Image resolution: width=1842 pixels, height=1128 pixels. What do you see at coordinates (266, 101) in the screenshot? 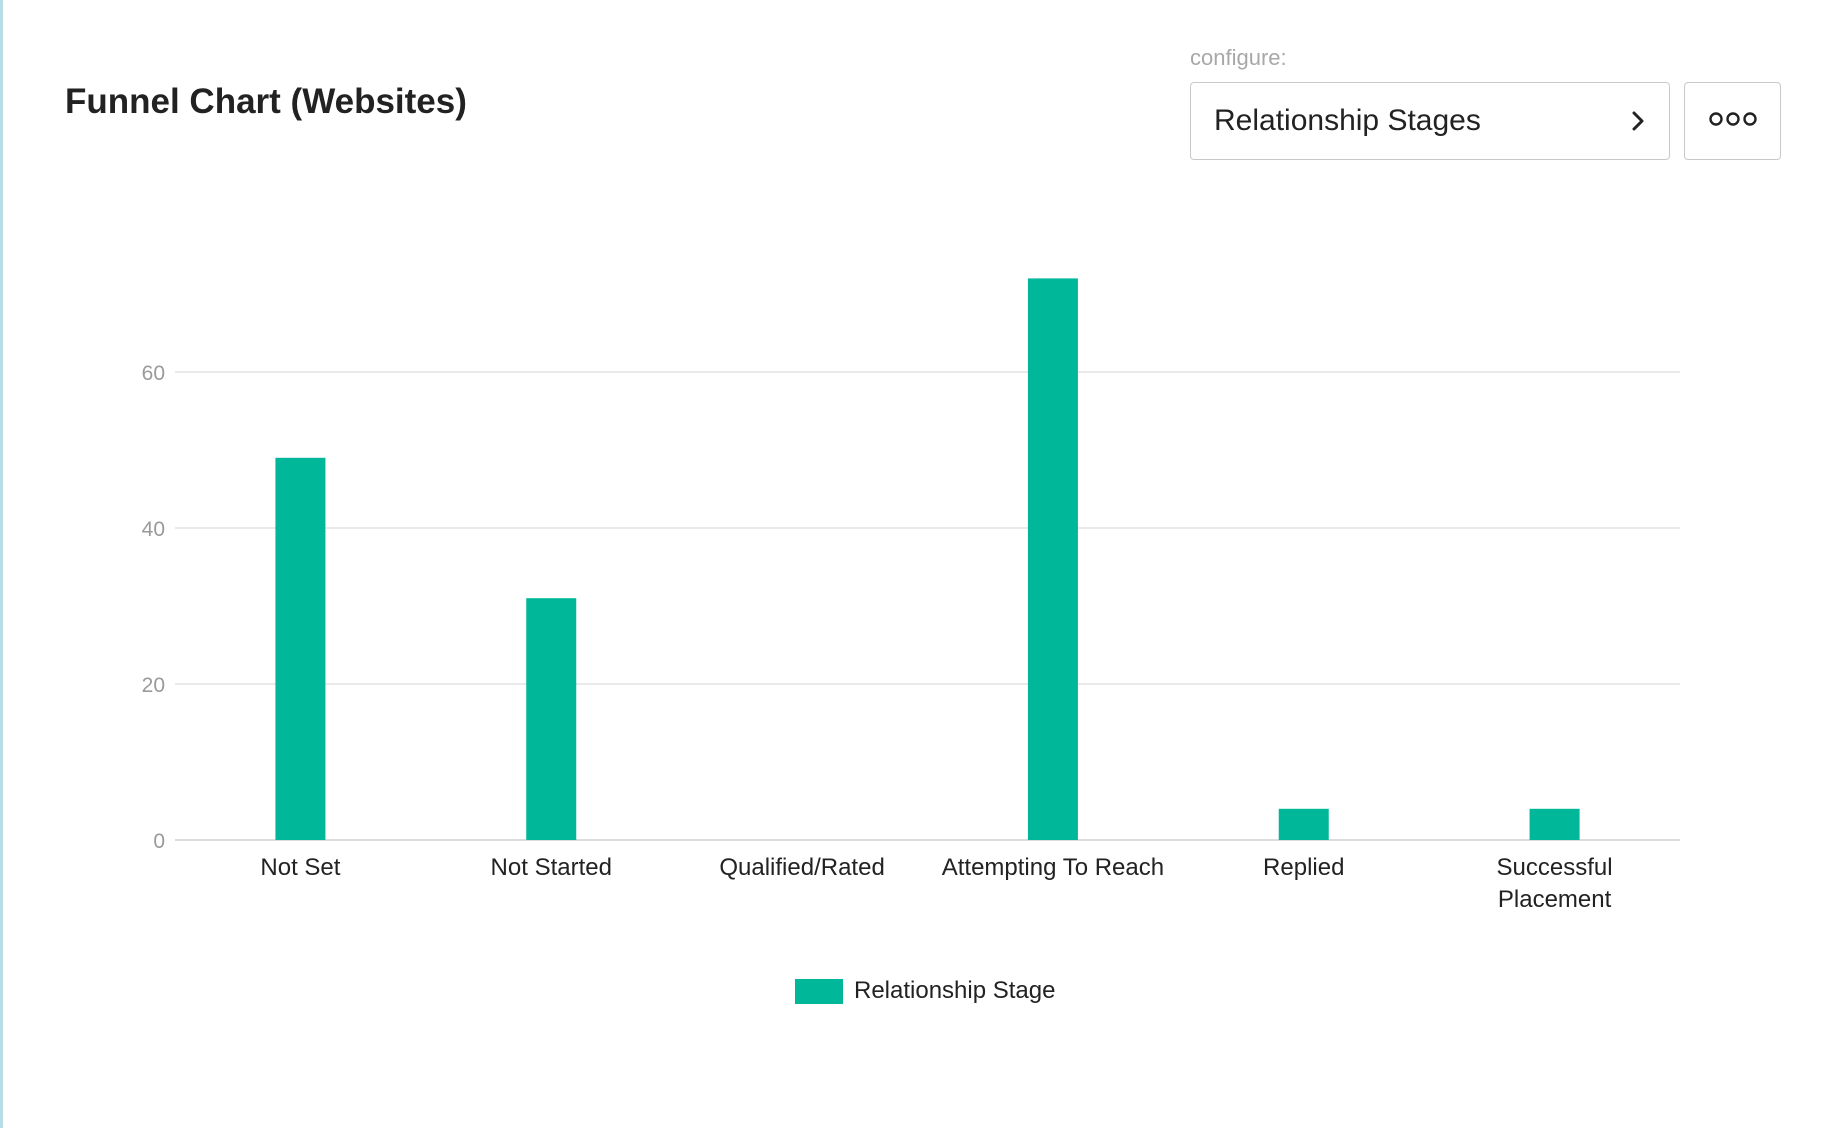
I see `page-title: Funnel Chart (Websites)` at bounding box center [266, 101].